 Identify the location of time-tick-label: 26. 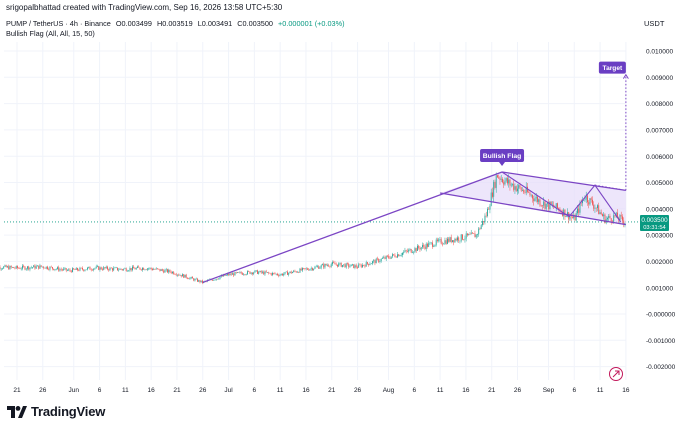
(358, 390).